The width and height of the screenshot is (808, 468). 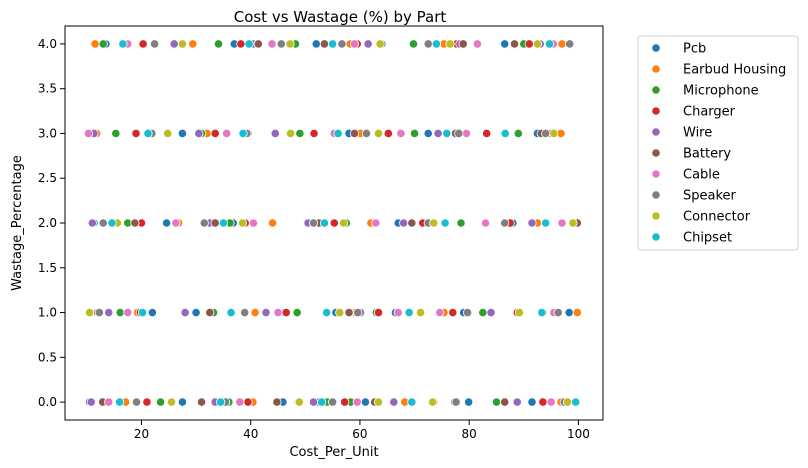 I want to click on legend-box, so click(x=718, y=143).